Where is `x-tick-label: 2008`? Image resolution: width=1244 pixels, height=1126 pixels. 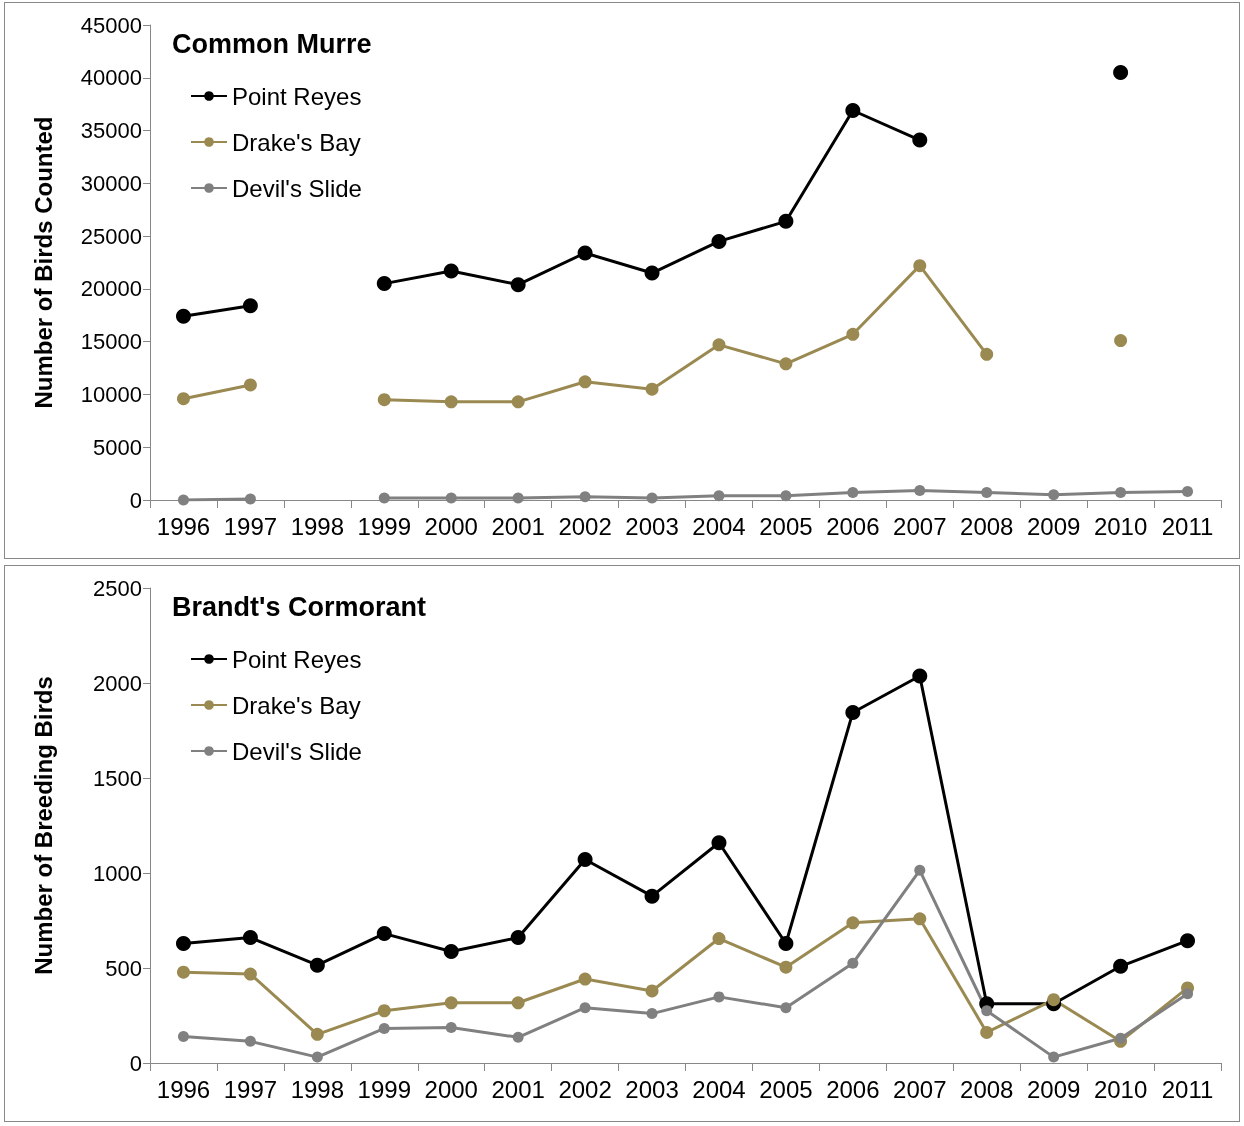
x-tick-label: 2008 is located at coordinates (987, 526).